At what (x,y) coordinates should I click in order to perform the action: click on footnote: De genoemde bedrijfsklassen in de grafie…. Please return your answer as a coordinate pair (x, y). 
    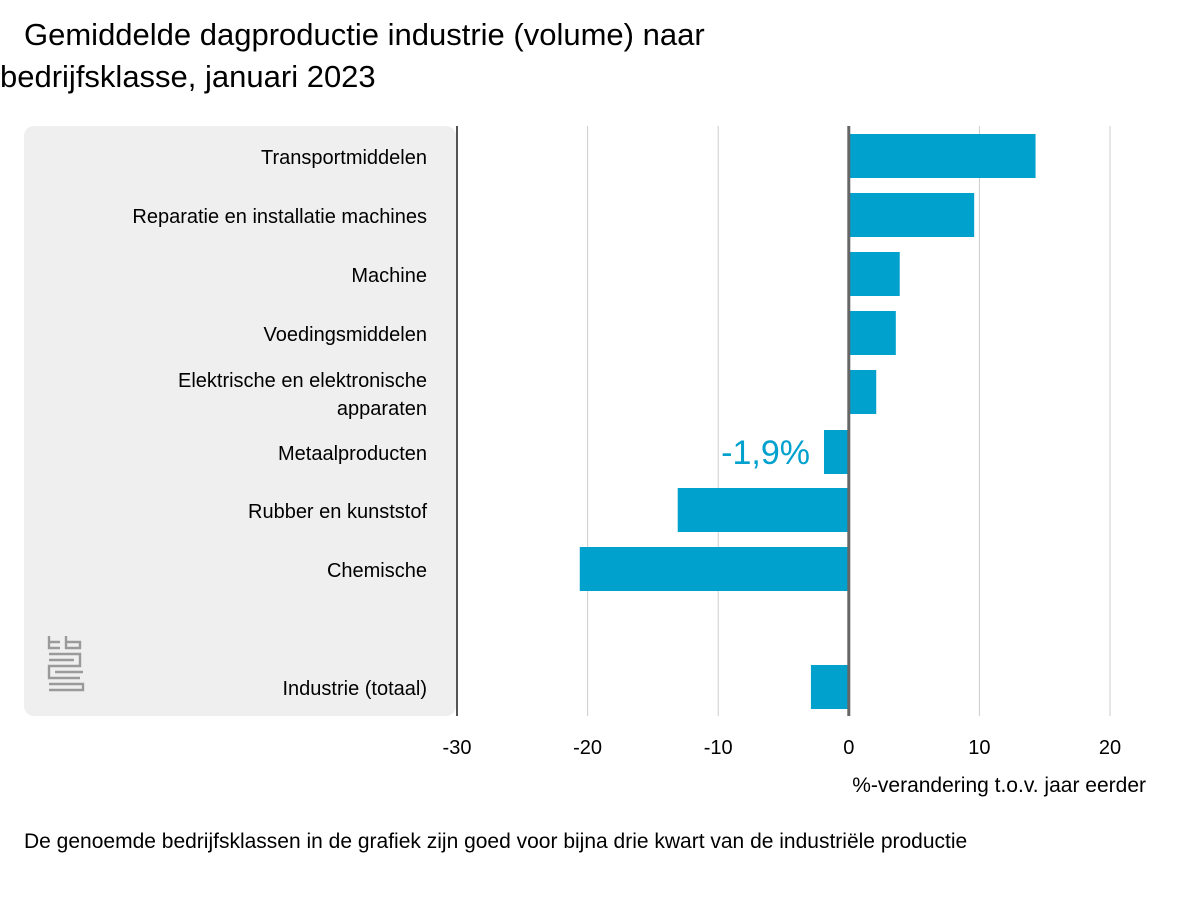
    Looking at the image, I should click on (496, 841).